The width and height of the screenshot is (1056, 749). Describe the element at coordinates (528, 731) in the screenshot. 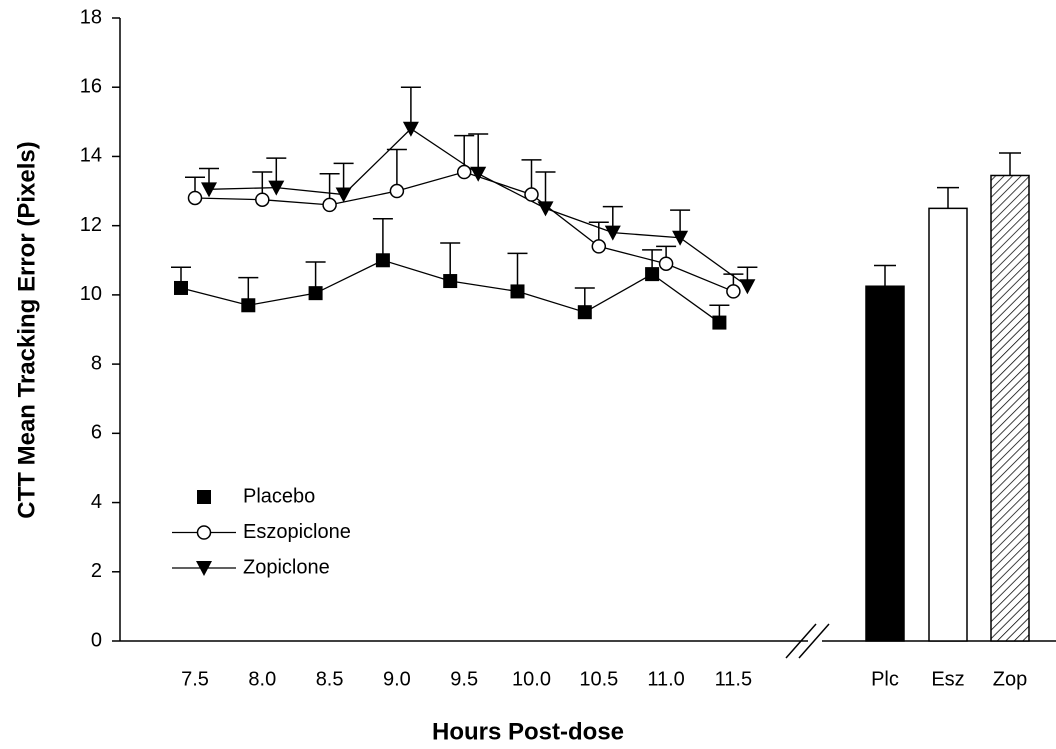

I see `x-axis-title: Hours Post-dose` at that location.